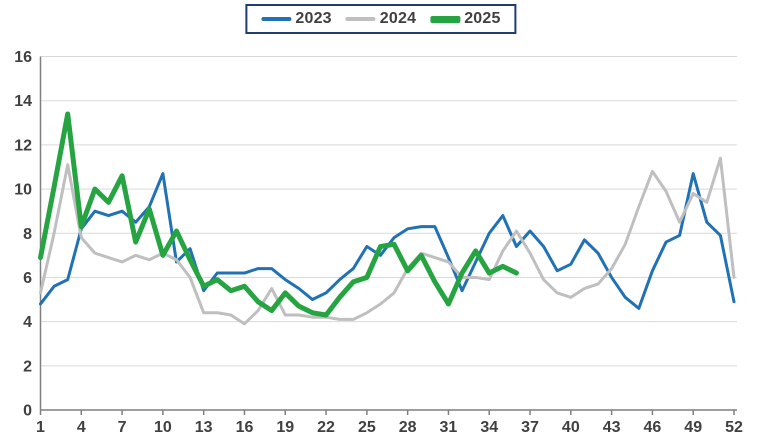 The width and height of the screenshot is (762, 442). What do you see at coordinates (653, 427) in the screenshot?
I see `x-tick-label: 46` at bounding box center [653, 427].